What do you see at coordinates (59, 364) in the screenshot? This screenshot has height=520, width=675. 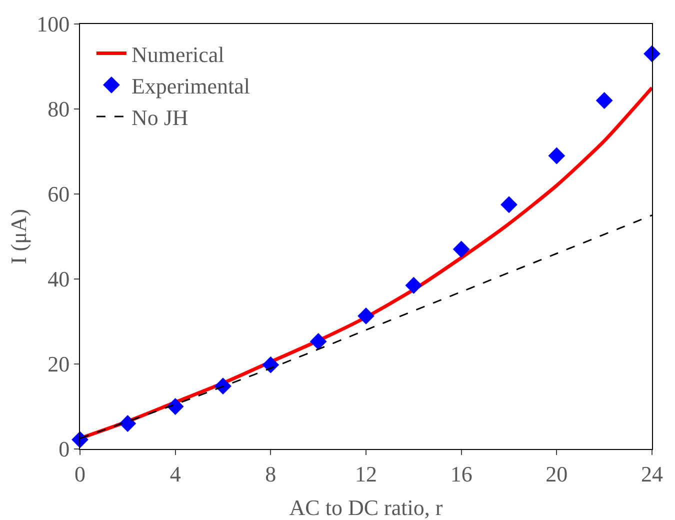 I see `y-tick-label: 20` at bounding box center [59, 364].